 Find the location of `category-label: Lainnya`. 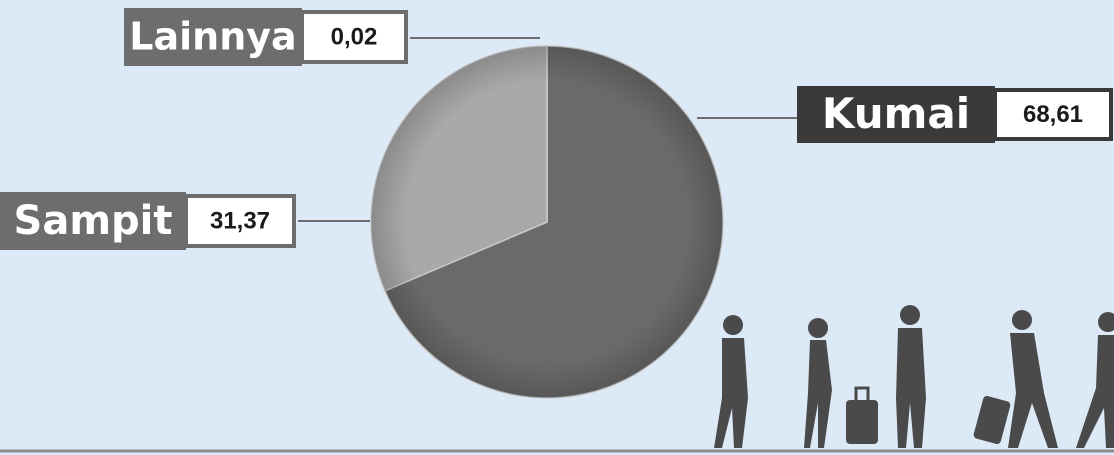

category-label: Lainnya is located at coordinates (212, 37).